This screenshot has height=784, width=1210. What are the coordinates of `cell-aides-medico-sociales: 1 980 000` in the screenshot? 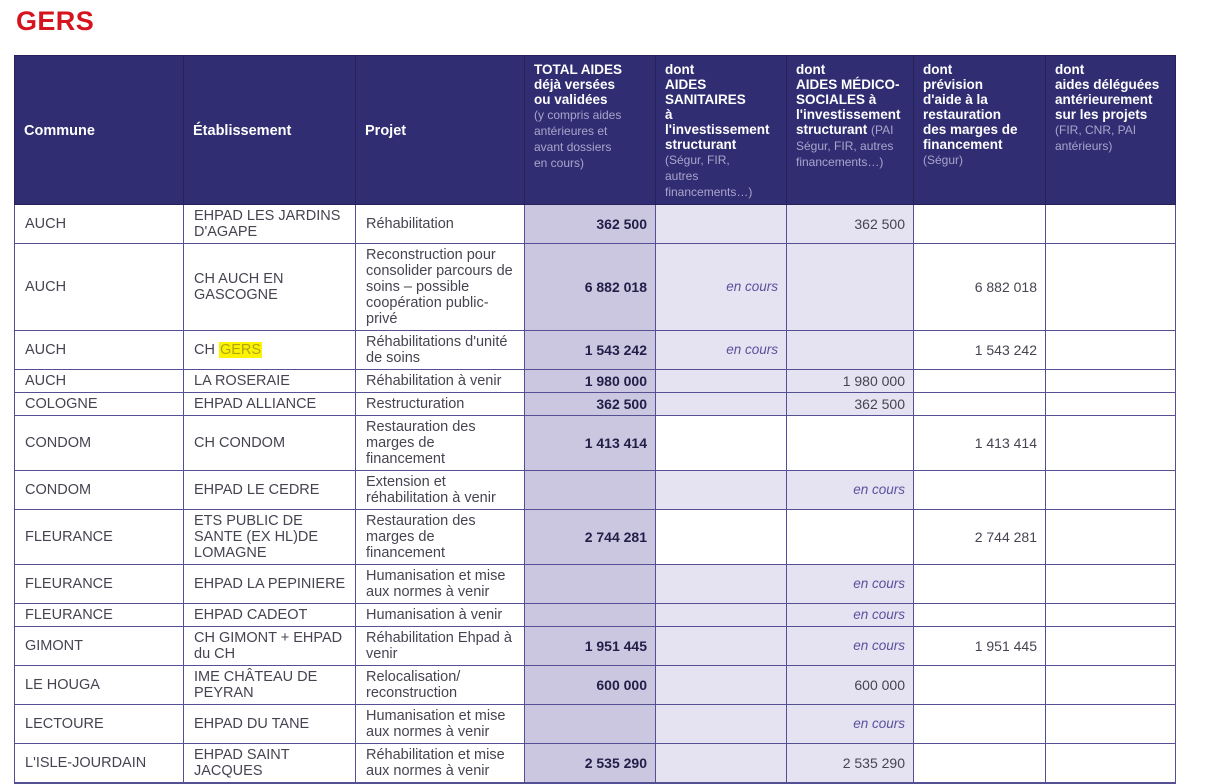 It's located at (850, 381).